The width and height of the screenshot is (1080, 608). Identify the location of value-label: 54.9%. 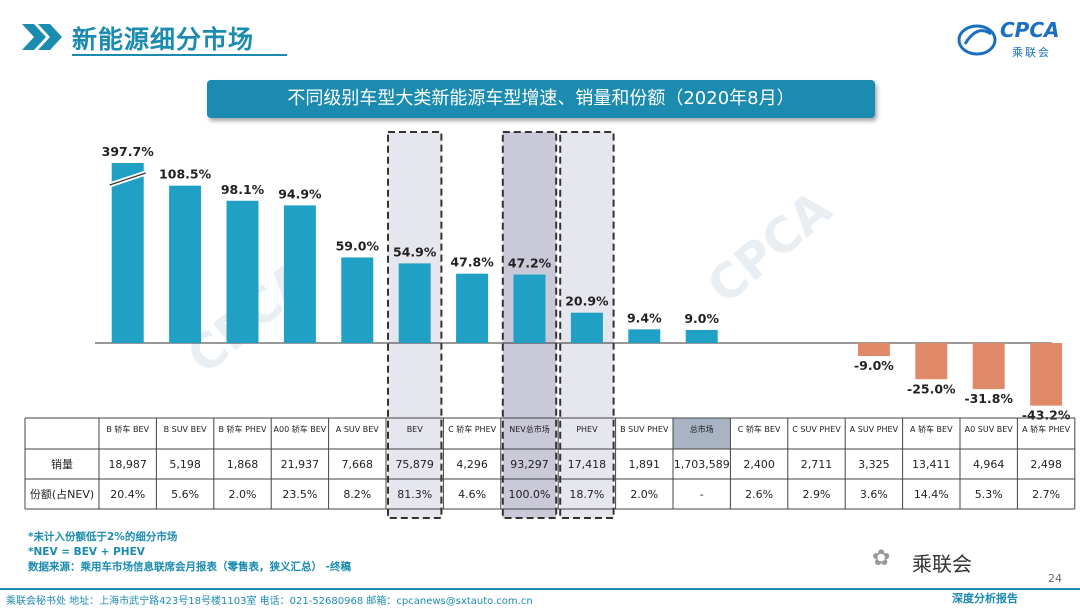
(415, 251).